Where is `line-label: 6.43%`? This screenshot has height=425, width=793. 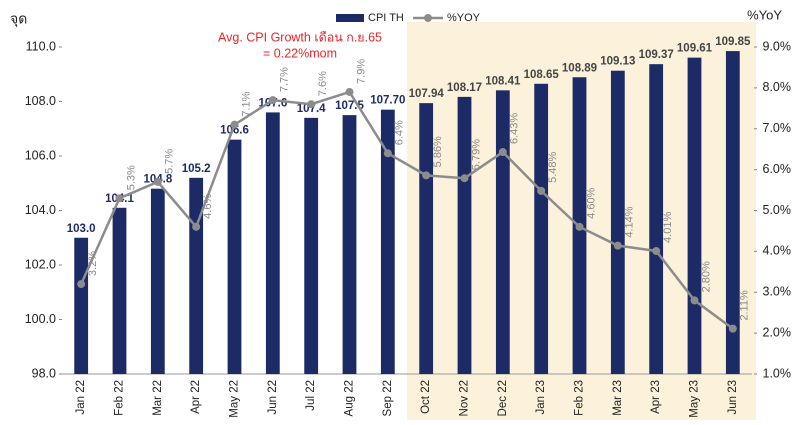 line-label: 6.43% is located at coordinates (515, 128).